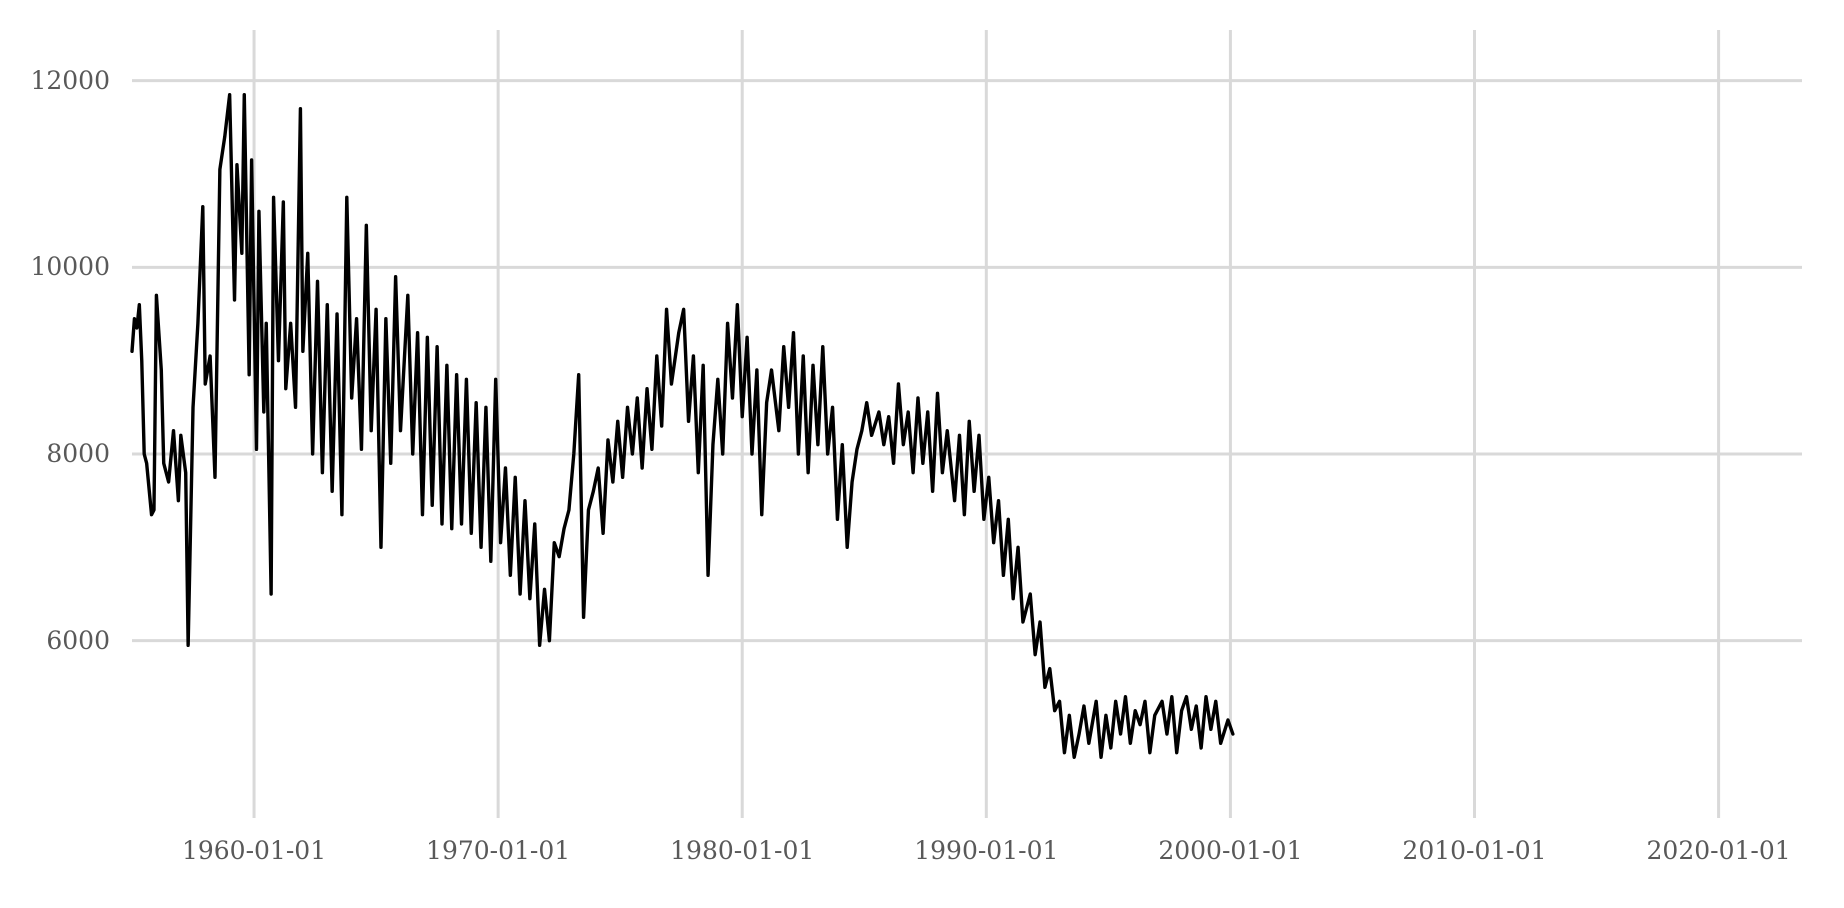  I want to click on x-axis-tick-label: 2010-01-01, so click(1474, 850).